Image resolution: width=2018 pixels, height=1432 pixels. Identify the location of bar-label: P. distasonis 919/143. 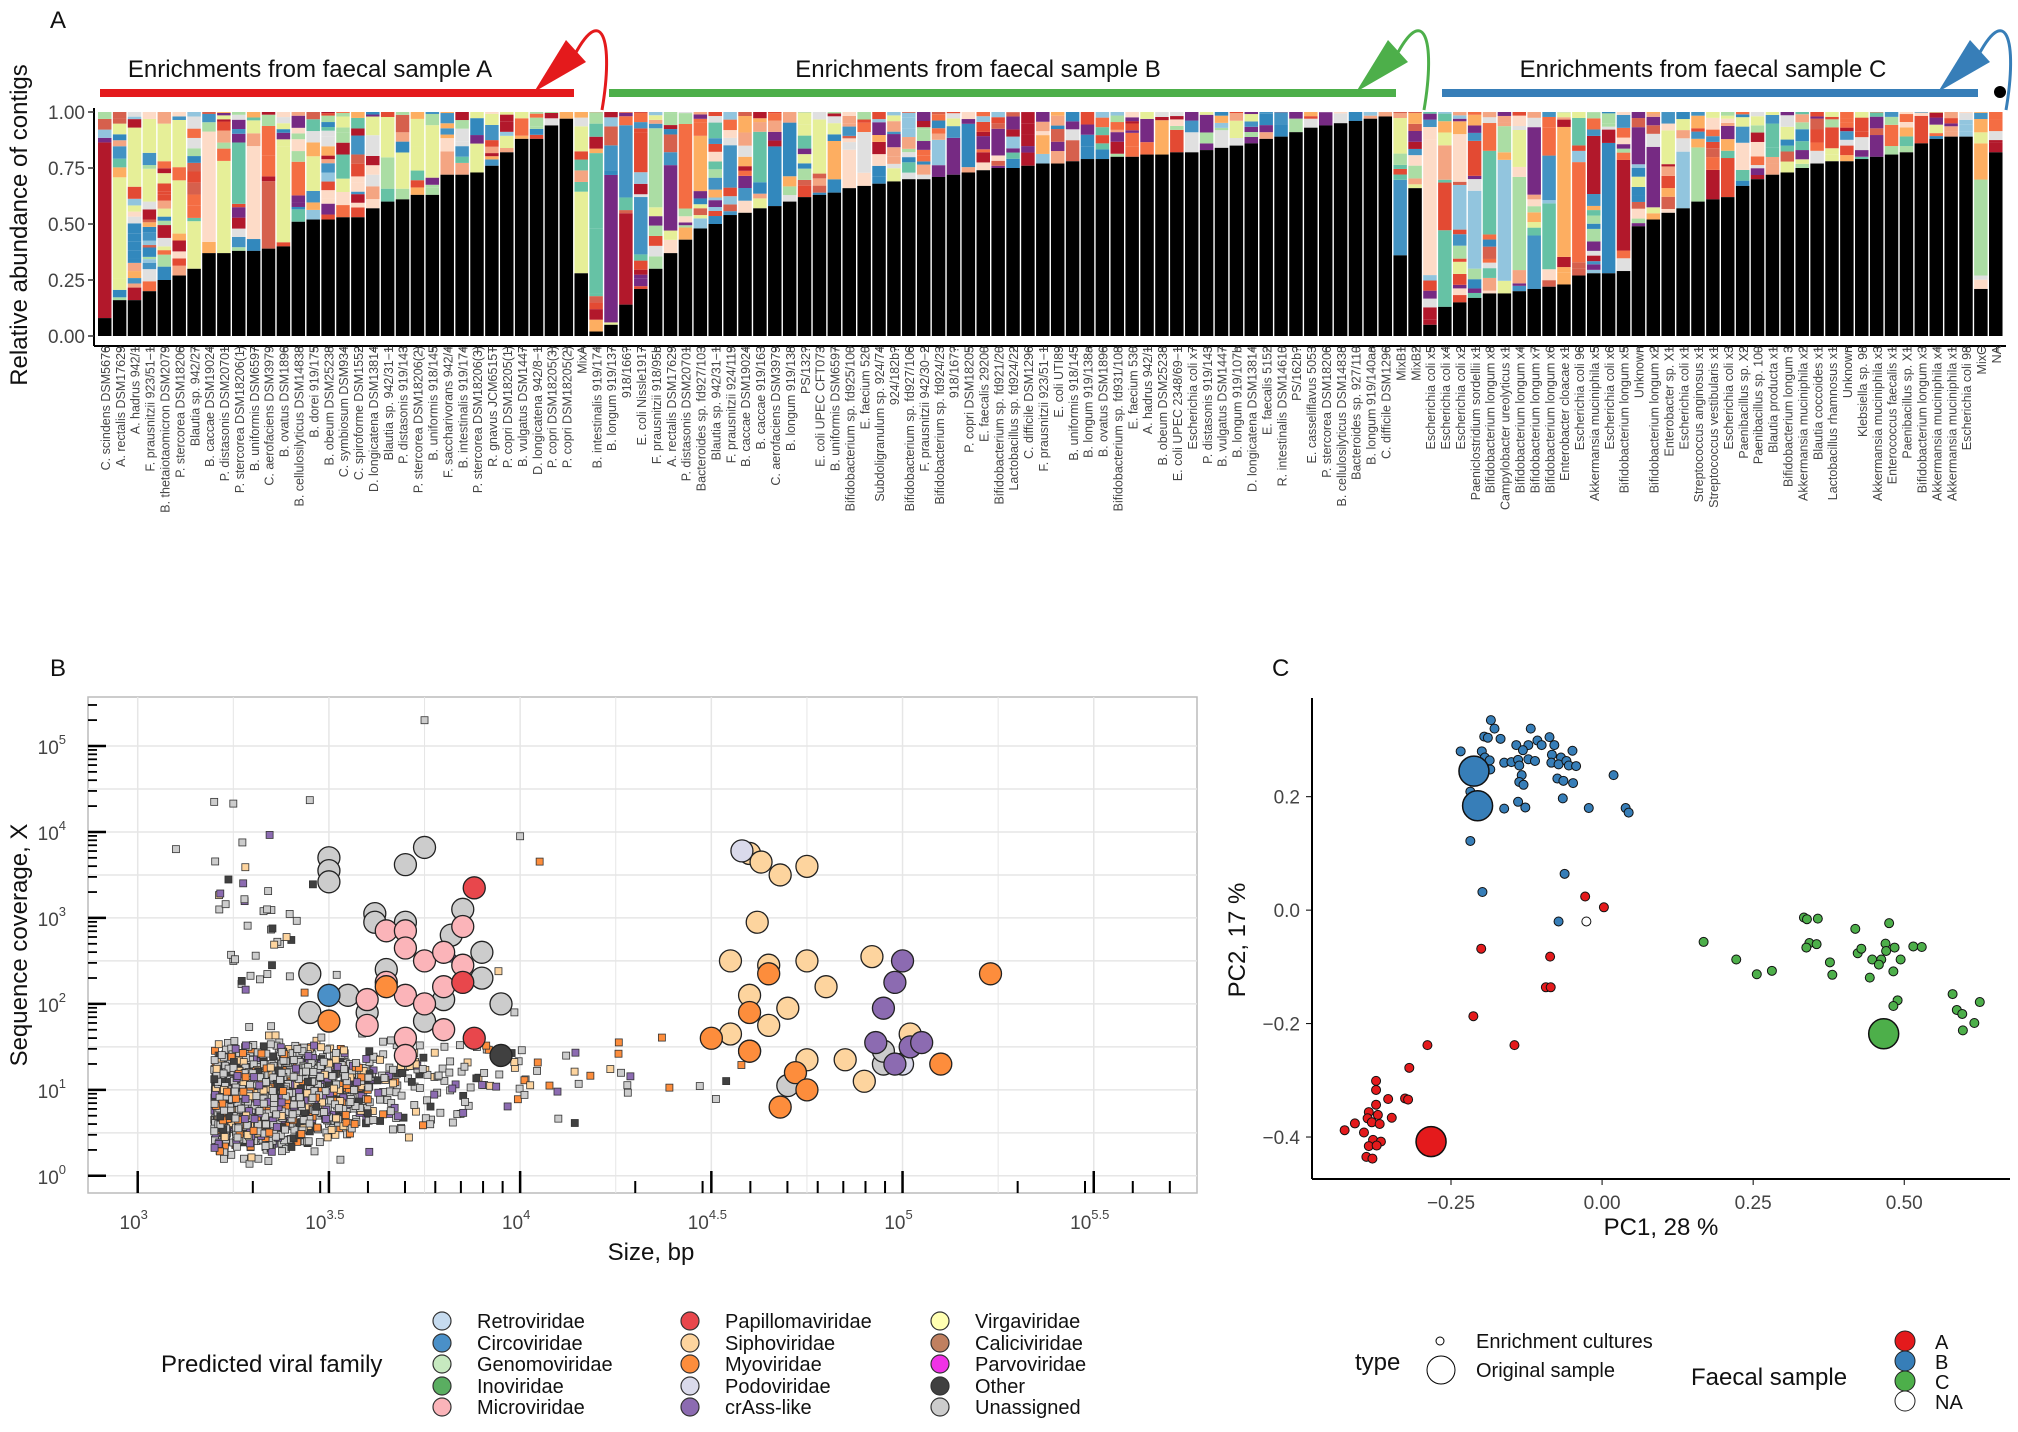
(1208, 405).